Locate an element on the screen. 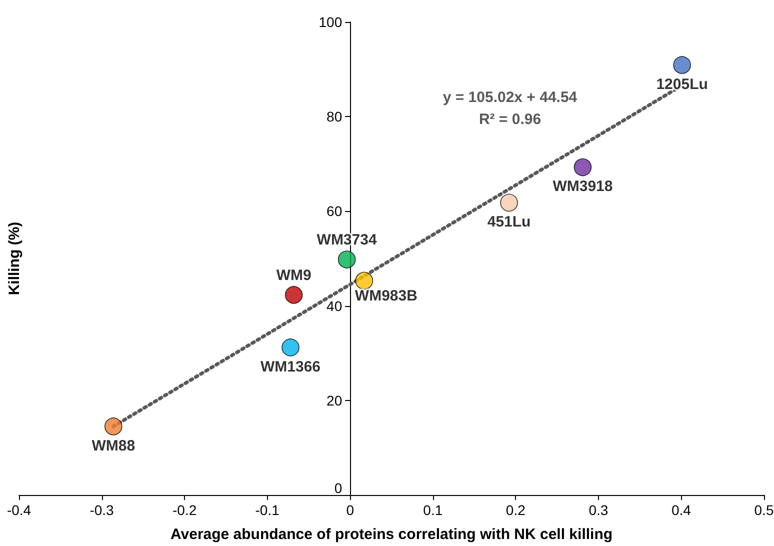 The width and height of the screenshot is (774, 546). annotation: R² = 0.96 is located at coordinates (510, 119).